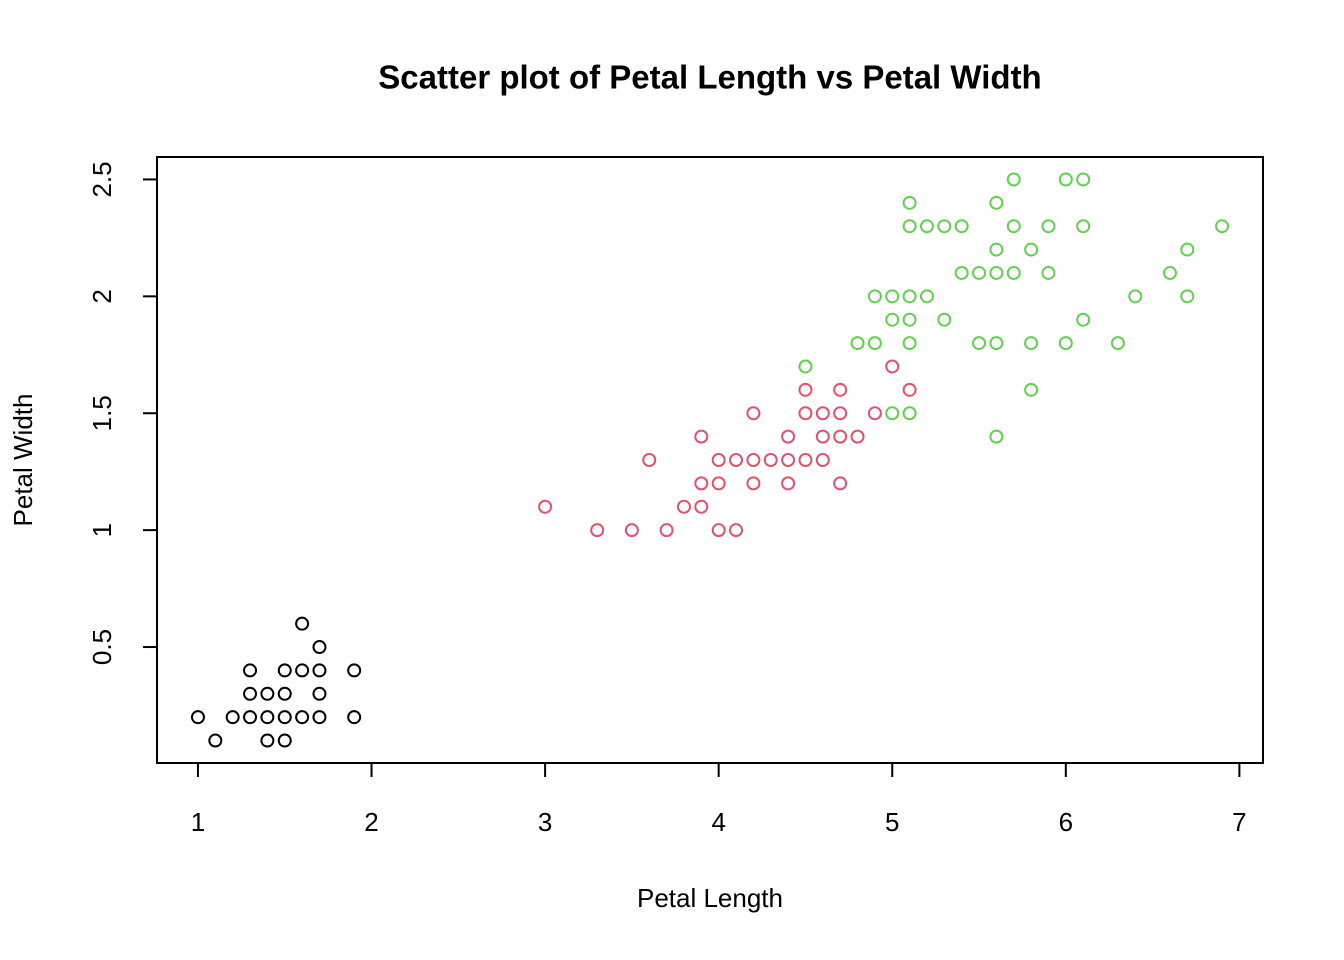 This screenshot has width=1344, height=960. Describe the element at coordinates (1066, 822) in the screenshot. I see `x-tick-label: 6` at that location.